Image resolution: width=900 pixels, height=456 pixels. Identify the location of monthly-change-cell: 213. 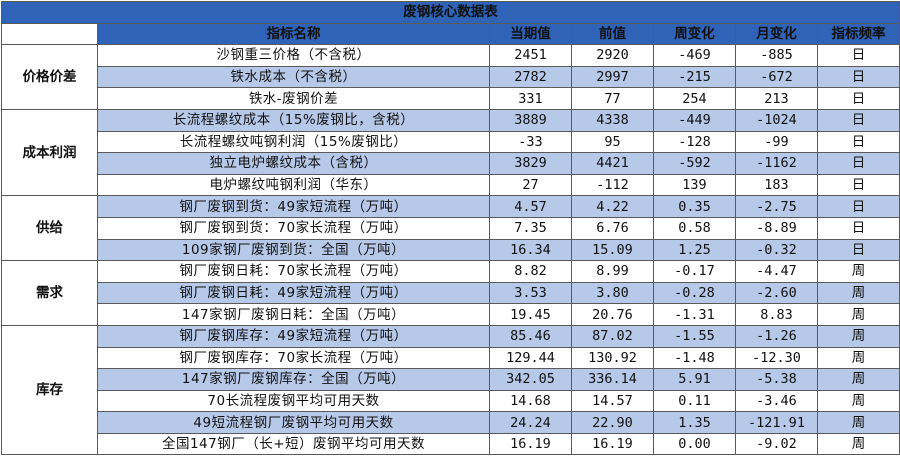
(776, 98).